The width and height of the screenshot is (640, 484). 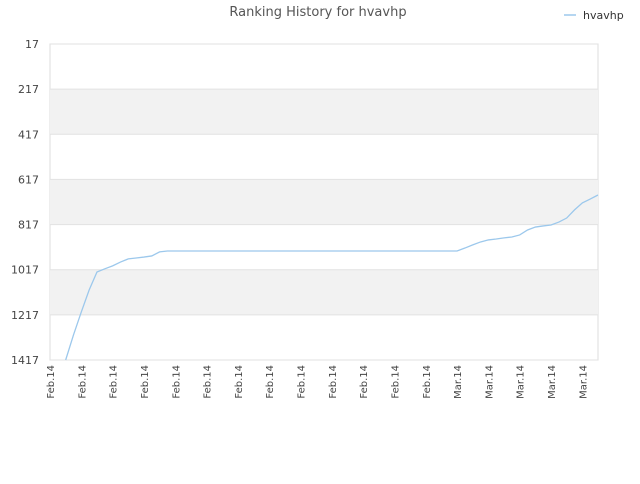 What do you see at coordinates (25, 315) in the screenshot?
I see `y-tick-label: 1217` at bounding box center [25, 315].